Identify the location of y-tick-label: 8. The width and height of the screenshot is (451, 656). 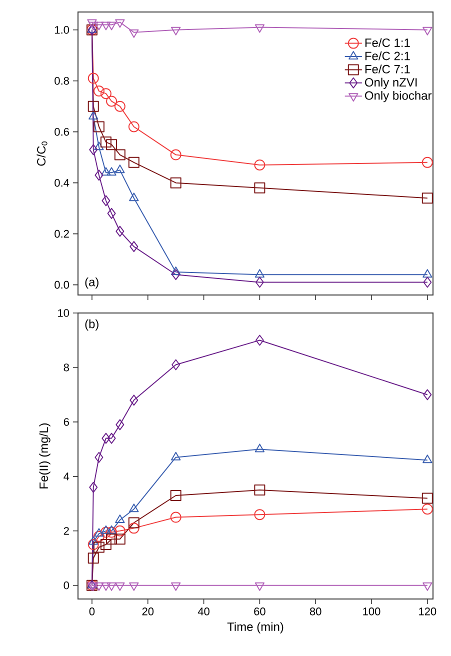
(66, 368).